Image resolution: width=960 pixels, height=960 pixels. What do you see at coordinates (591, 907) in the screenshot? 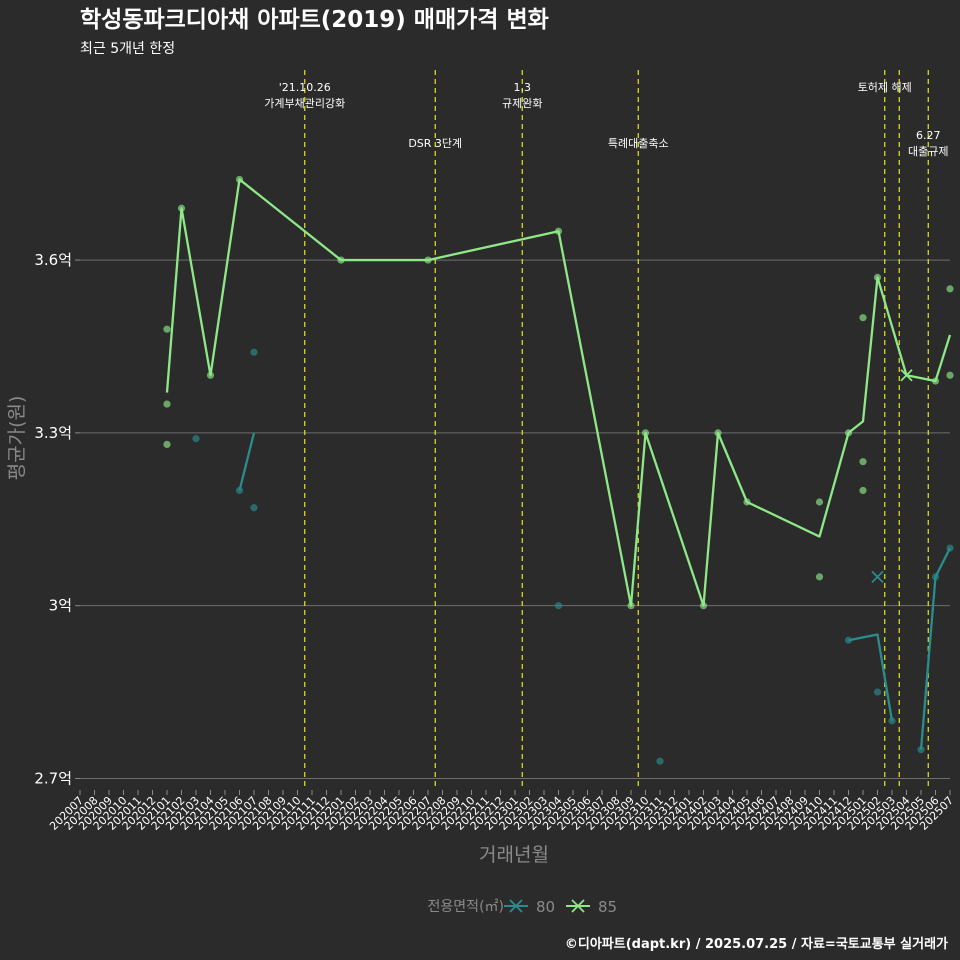
I see `legend-item-85: 85` at bounding box center [591, 907].